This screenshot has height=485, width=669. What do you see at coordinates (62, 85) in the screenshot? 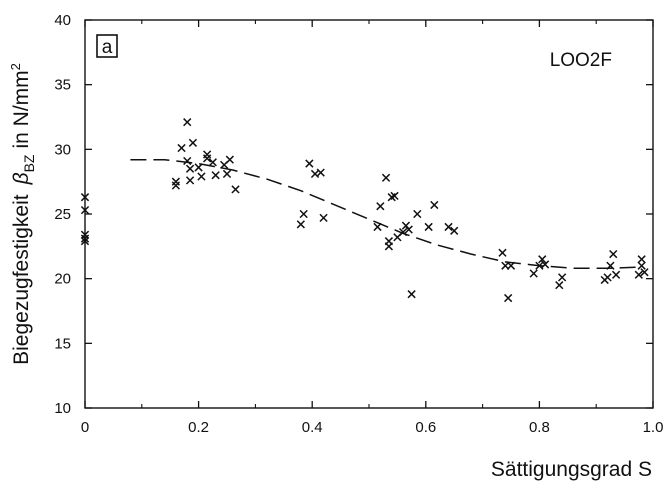
I see `y-tick-label: 35` at bounding box center [62, 85].